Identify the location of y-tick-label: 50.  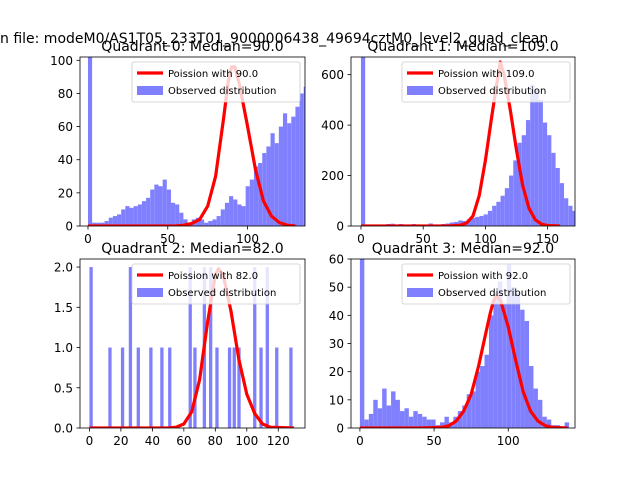
(336, 288).